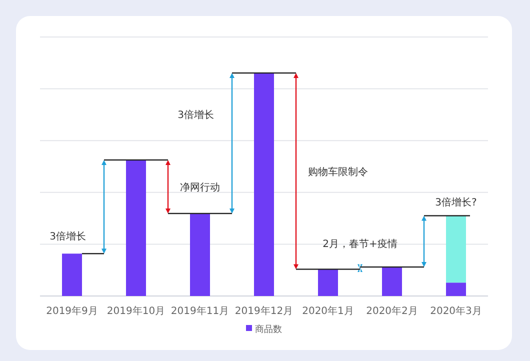 The image size is (530, 361). What do you see at coordinates (456, 311) in the screenshot?
I see `x-tick-label: 2020年3月` at bounding box center [456, 311].